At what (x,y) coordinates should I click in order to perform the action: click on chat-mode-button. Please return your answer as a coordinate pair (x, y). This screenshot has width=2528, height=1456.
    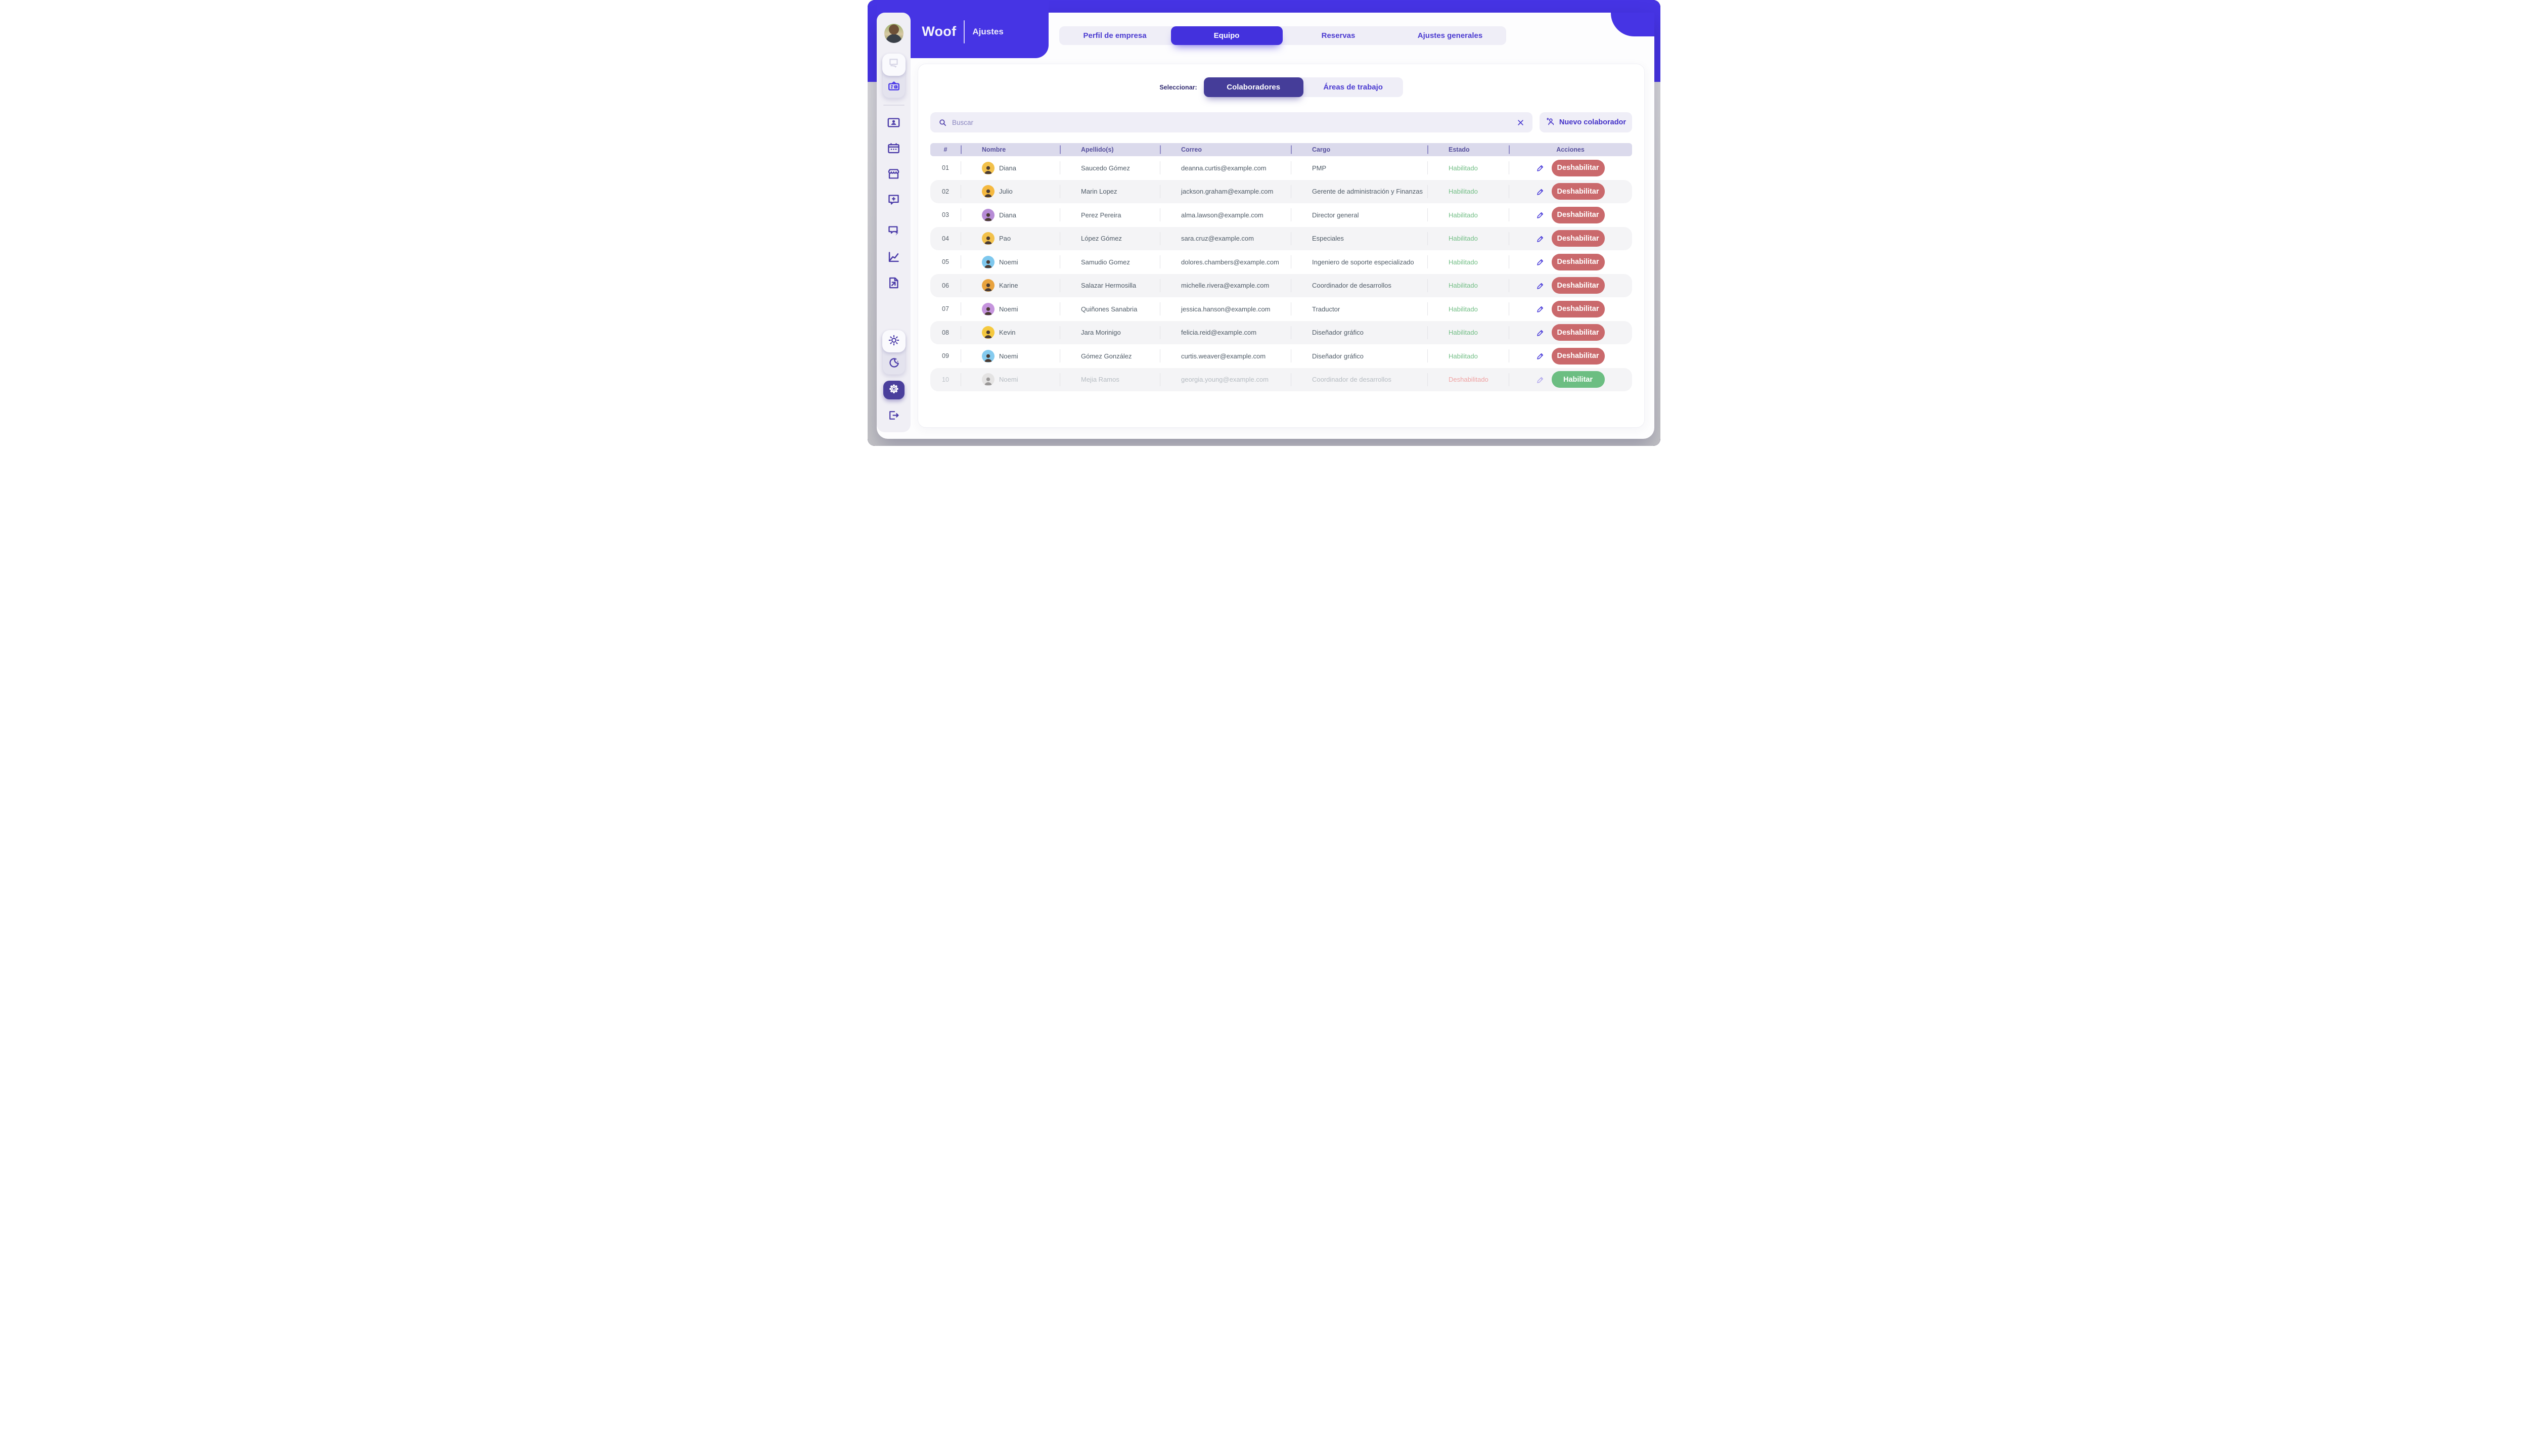
    Looking at the image, I should click on (894, 65).